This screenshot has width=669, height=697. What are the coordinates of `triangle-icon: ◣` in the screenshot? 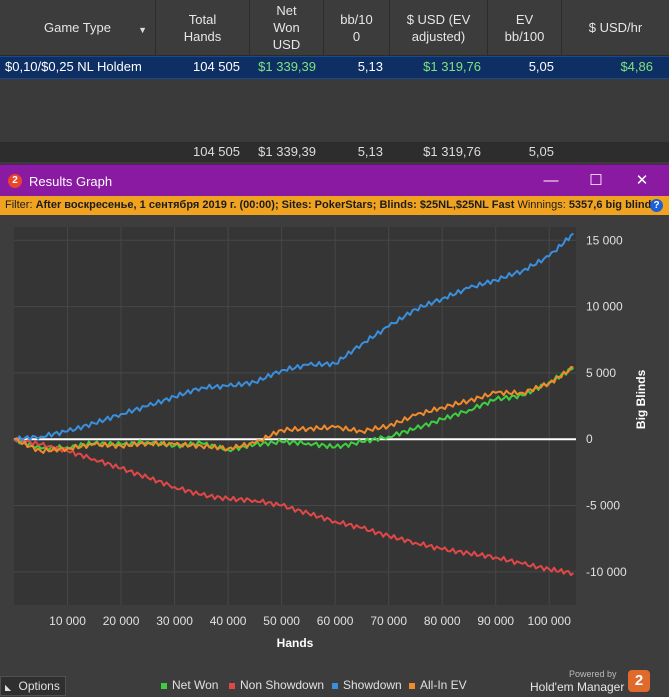 It's located at (8, 687).